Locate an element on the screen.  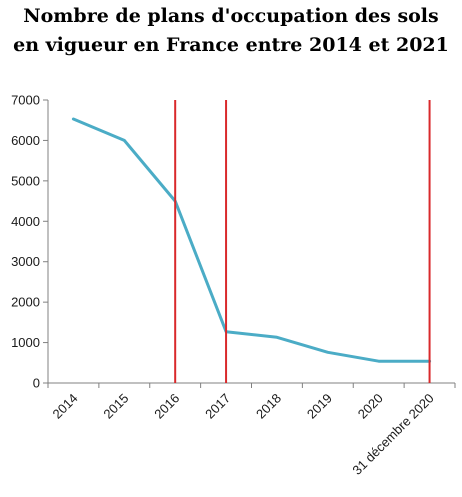
y-tick-label: 4000 is located at coordinates (25, 221).